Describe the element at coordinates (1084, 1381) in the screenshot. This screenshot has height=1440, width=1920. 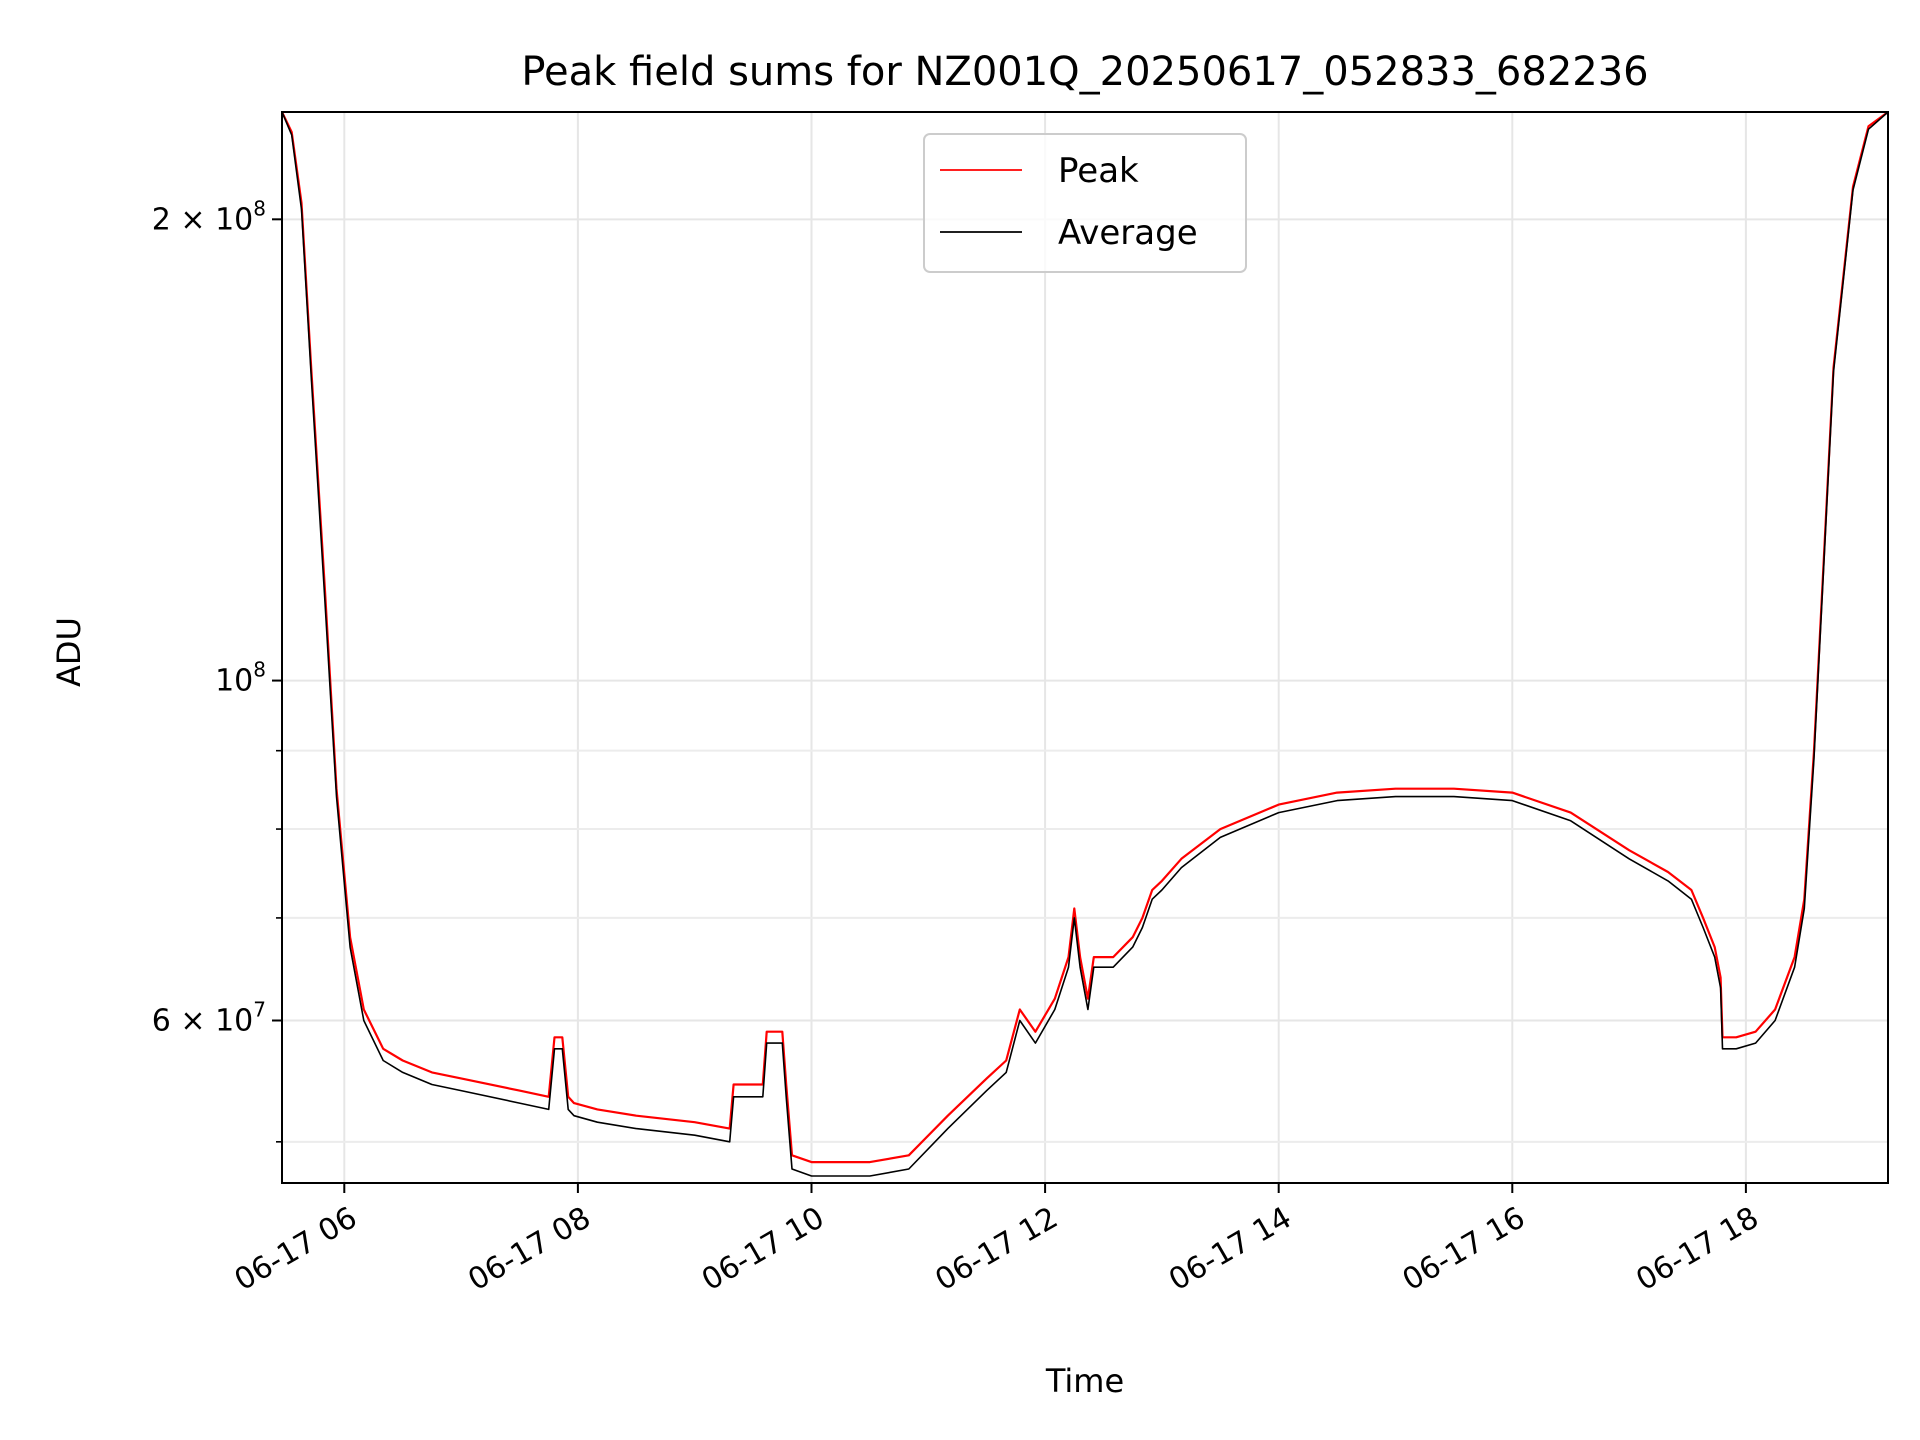
I see `x-axis-label: Time` at that location.